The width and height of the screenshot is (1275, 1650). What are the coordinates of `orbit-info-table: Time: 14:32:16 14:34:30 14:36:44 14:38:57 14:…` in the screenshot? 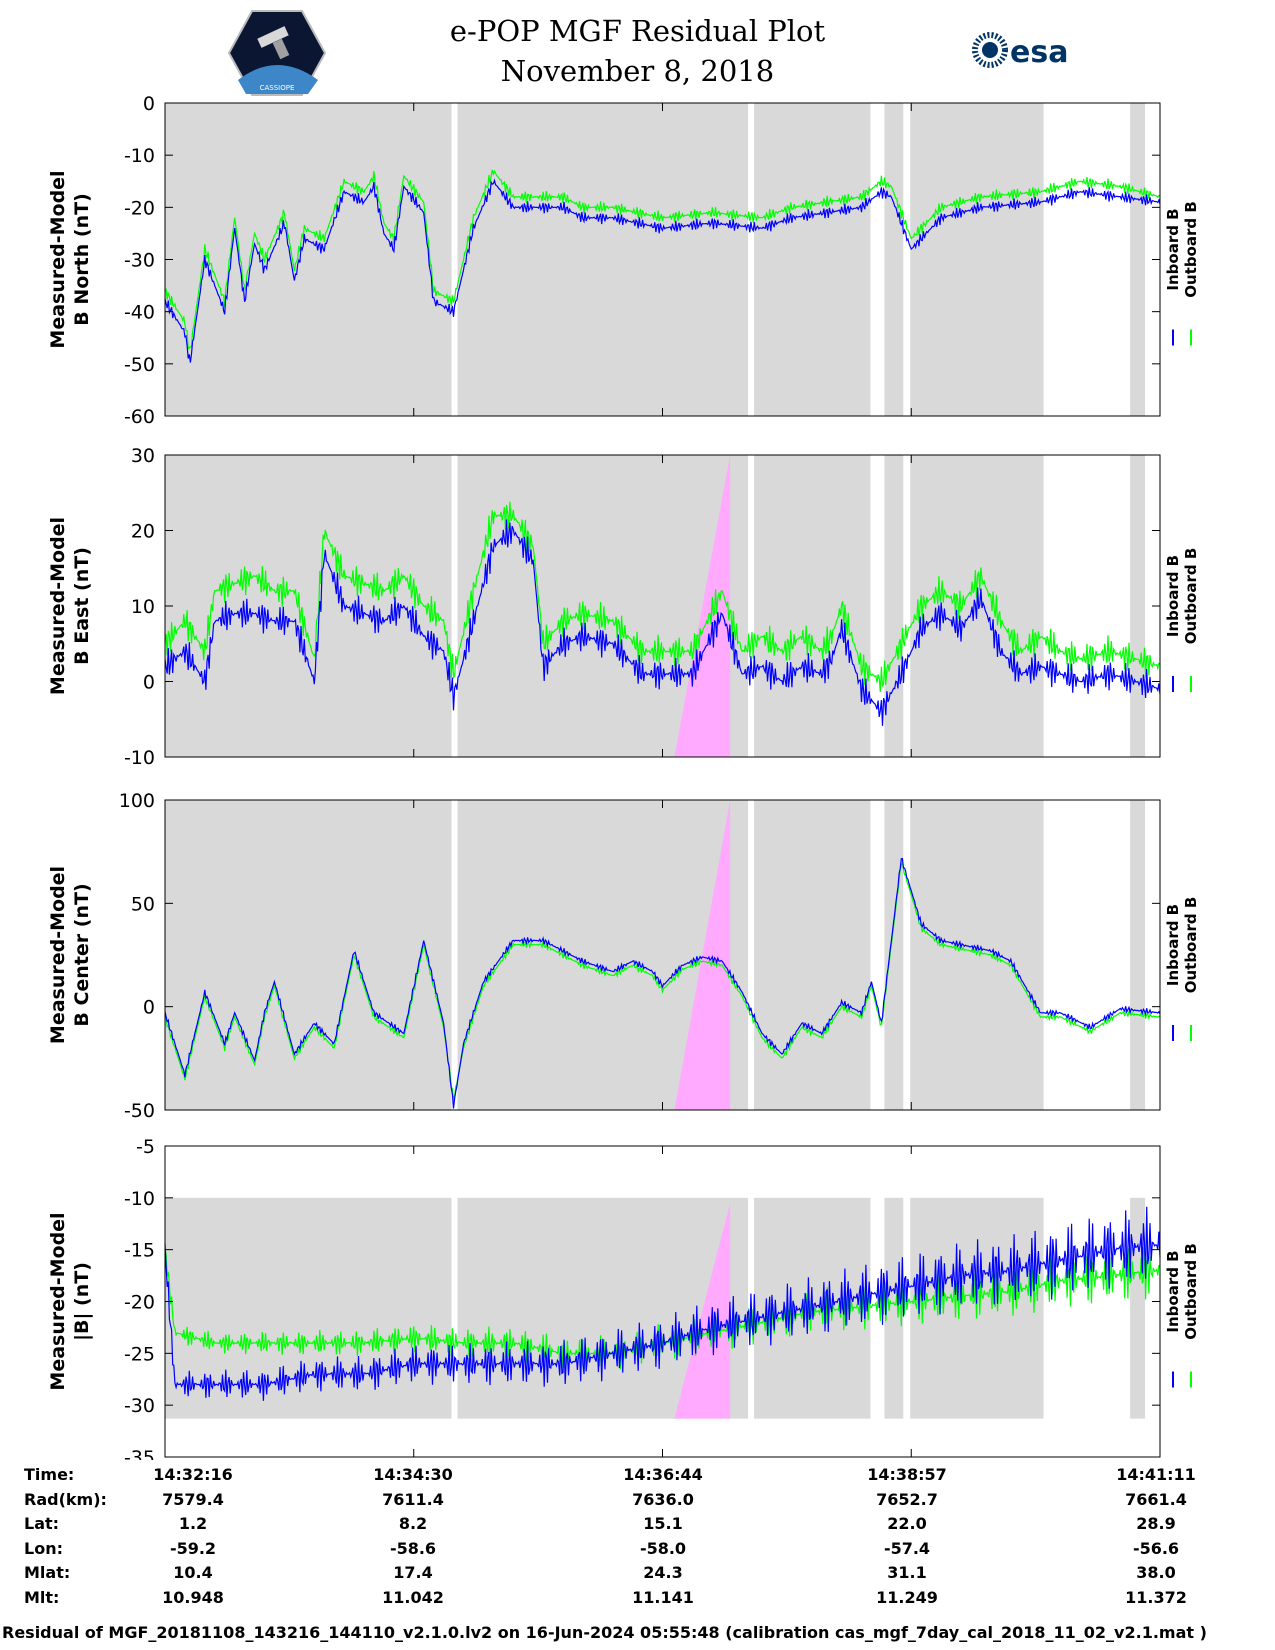 It's located at (637, 1540).